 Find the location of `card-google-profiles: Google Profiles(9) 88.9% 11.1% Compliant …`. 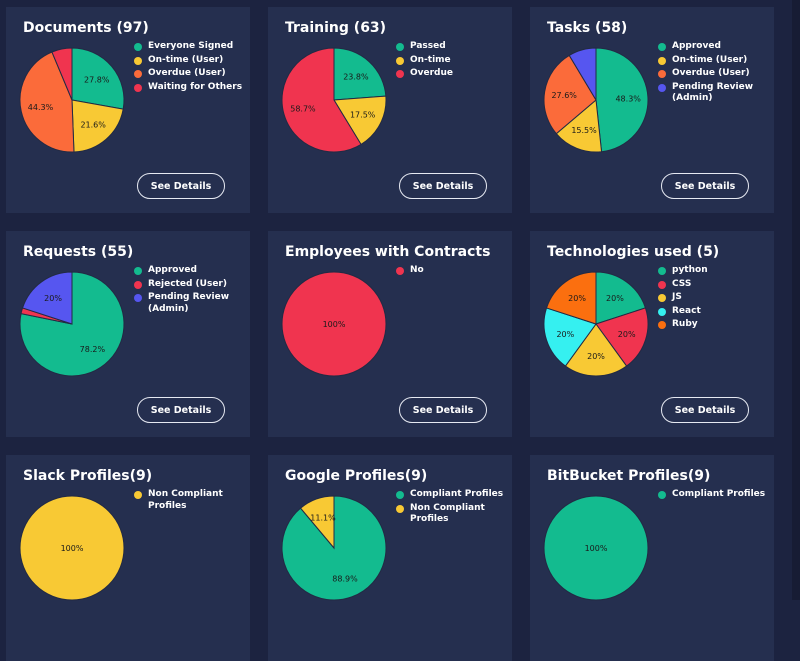

card-google-profiles: Google Profiles(9) 88.9% 11.1% Compliant … is located at coordinates (390, 558).